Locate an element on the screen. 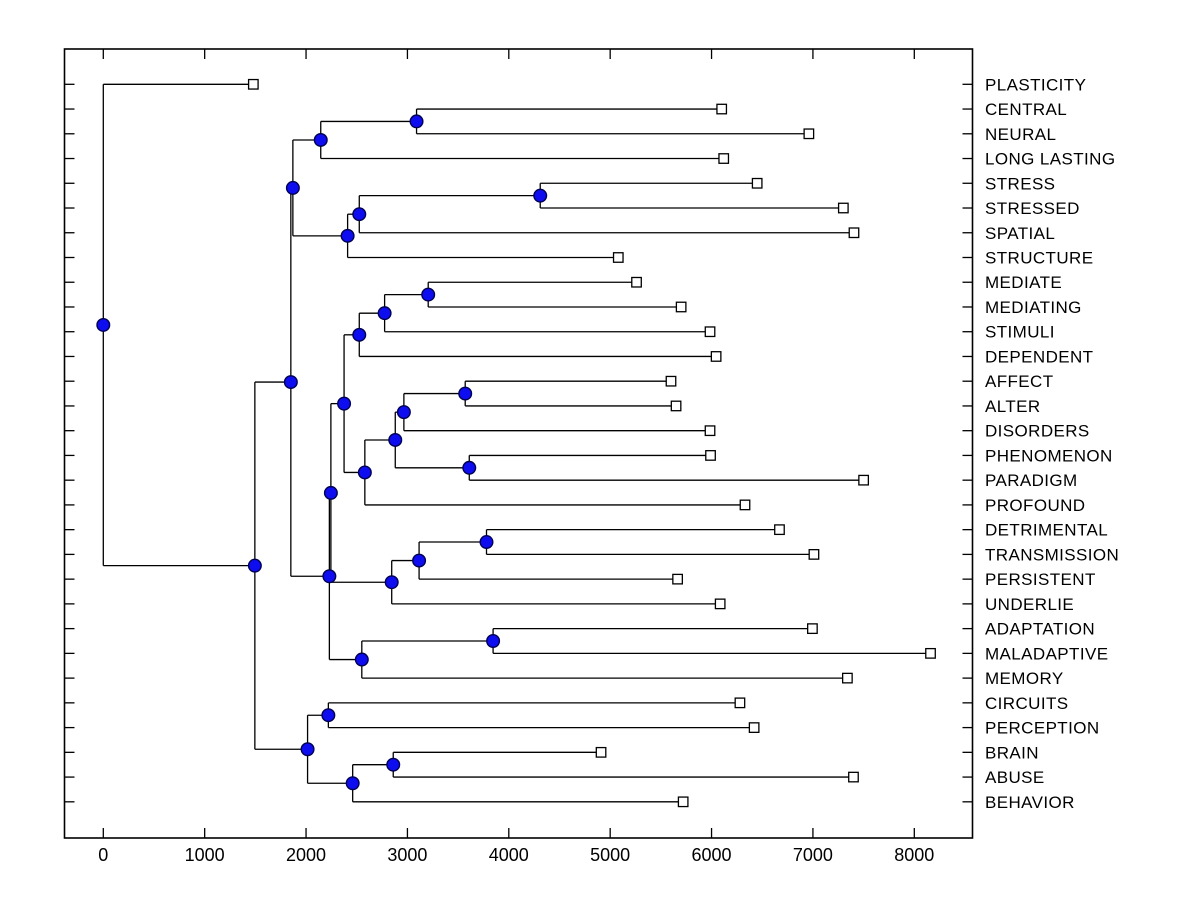  leaf-label: PROFOUND is located at coordinates (1035, 505).